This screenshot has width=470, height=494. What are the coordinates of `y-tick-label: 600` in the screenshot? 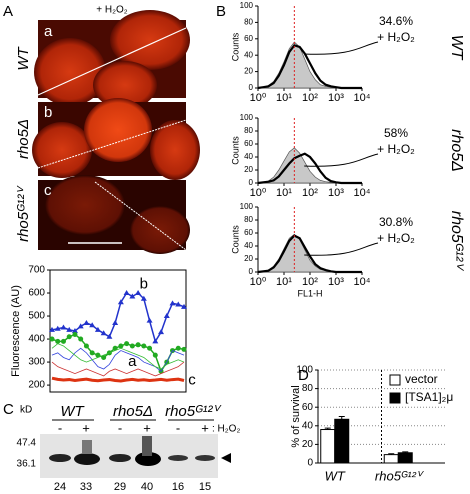 It's located at (36, 293).